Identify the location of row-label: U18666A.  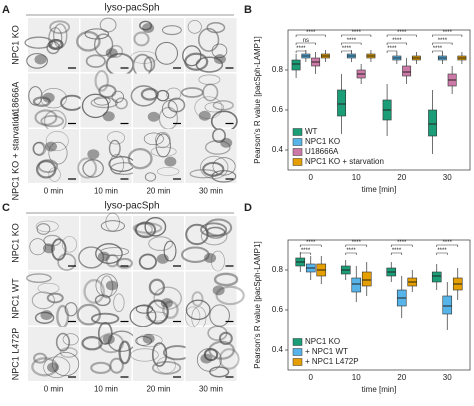
(15, 101).